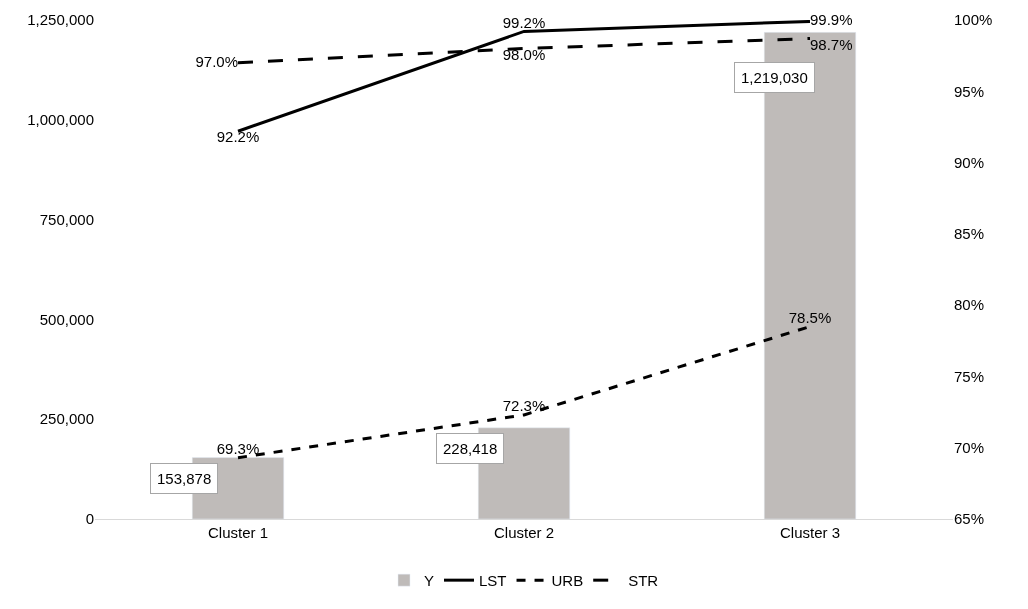 This screenshot has width=1028, height=609. I want to click on data-label: 92.2%, so click(238, 137).